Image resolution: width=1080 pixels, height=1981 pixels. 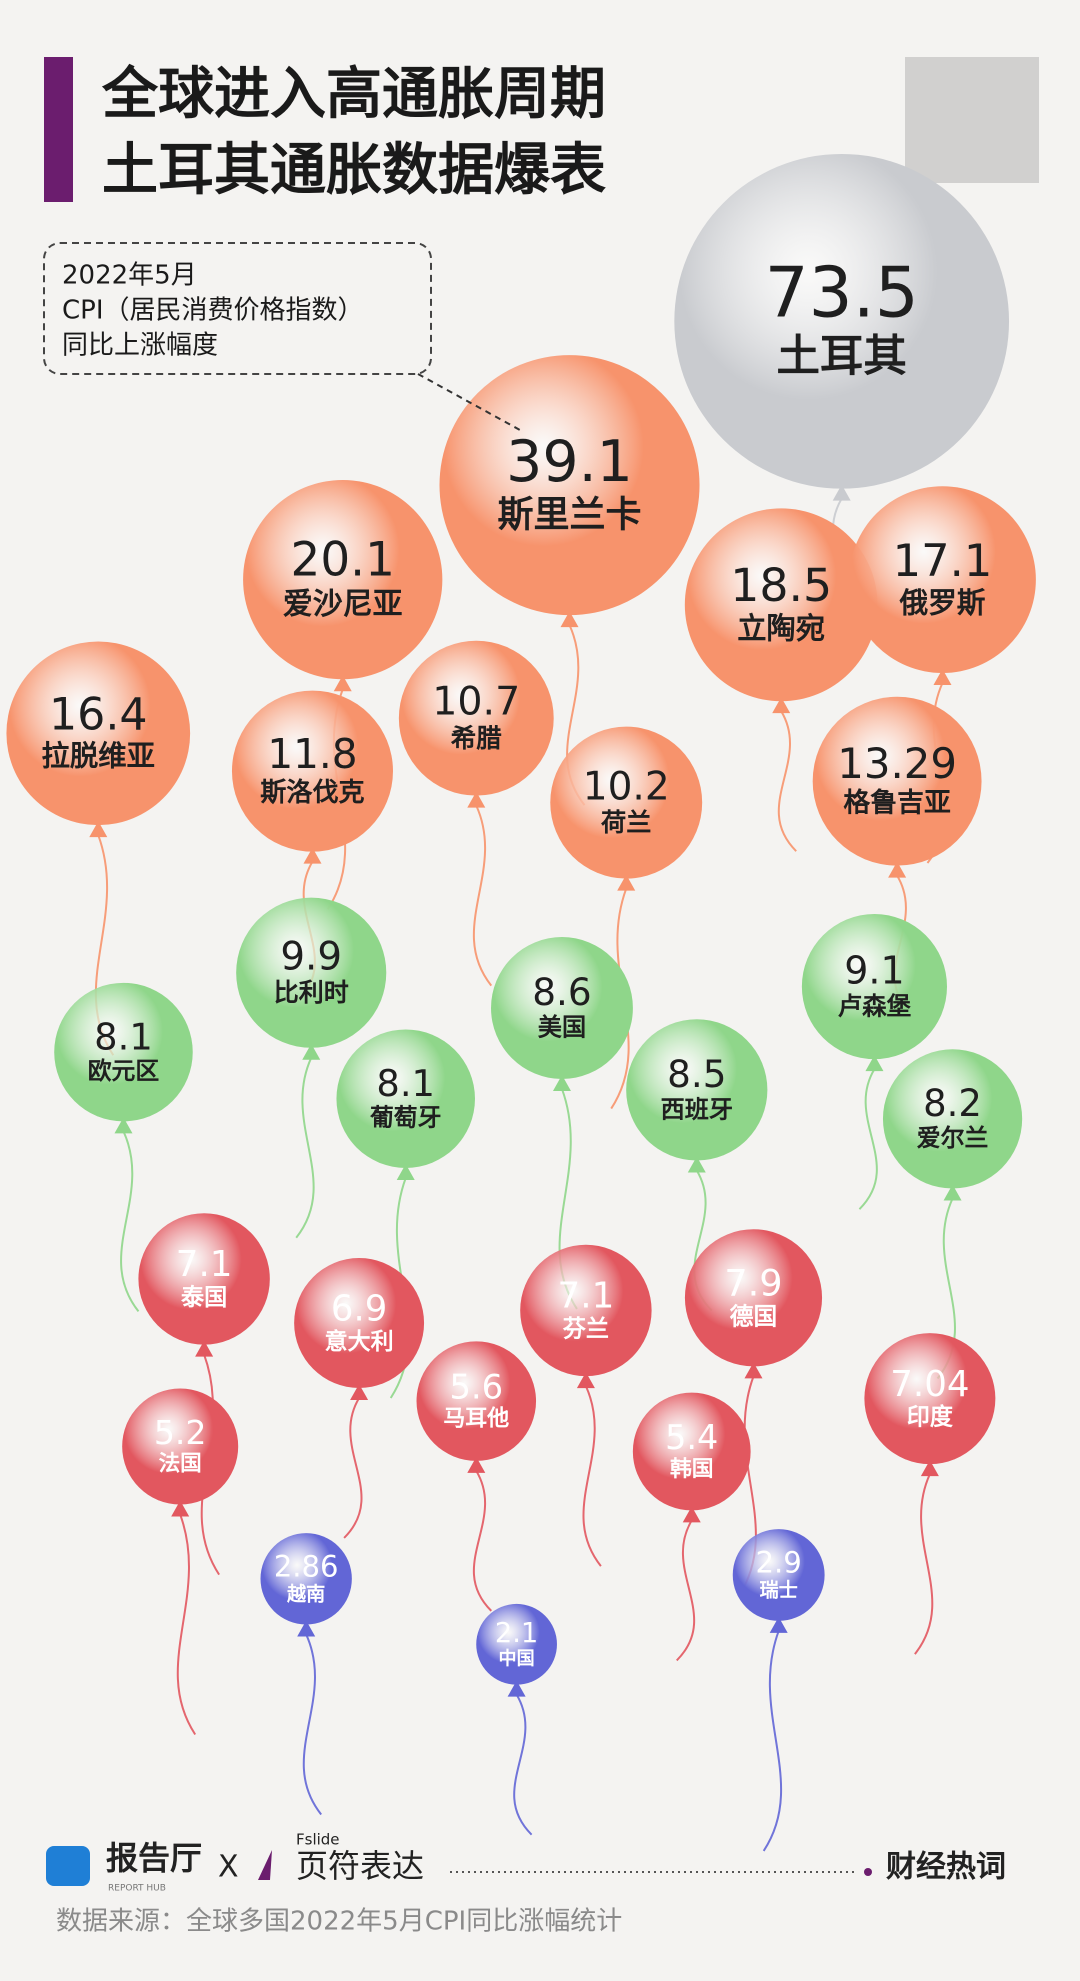 What do you see at coordinates (469, 402) in the screenshot?
I see `annotation-pointer` at bounding box center [469, 402].